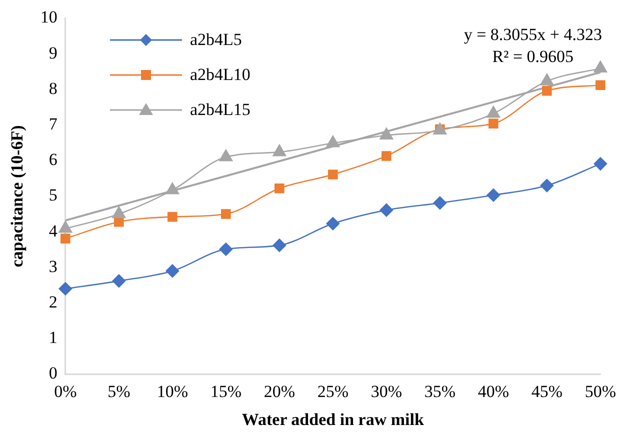  Describe the element at coordinates (440, 391) in the screenshot. I see `x-tick-label: 35%` at that location.